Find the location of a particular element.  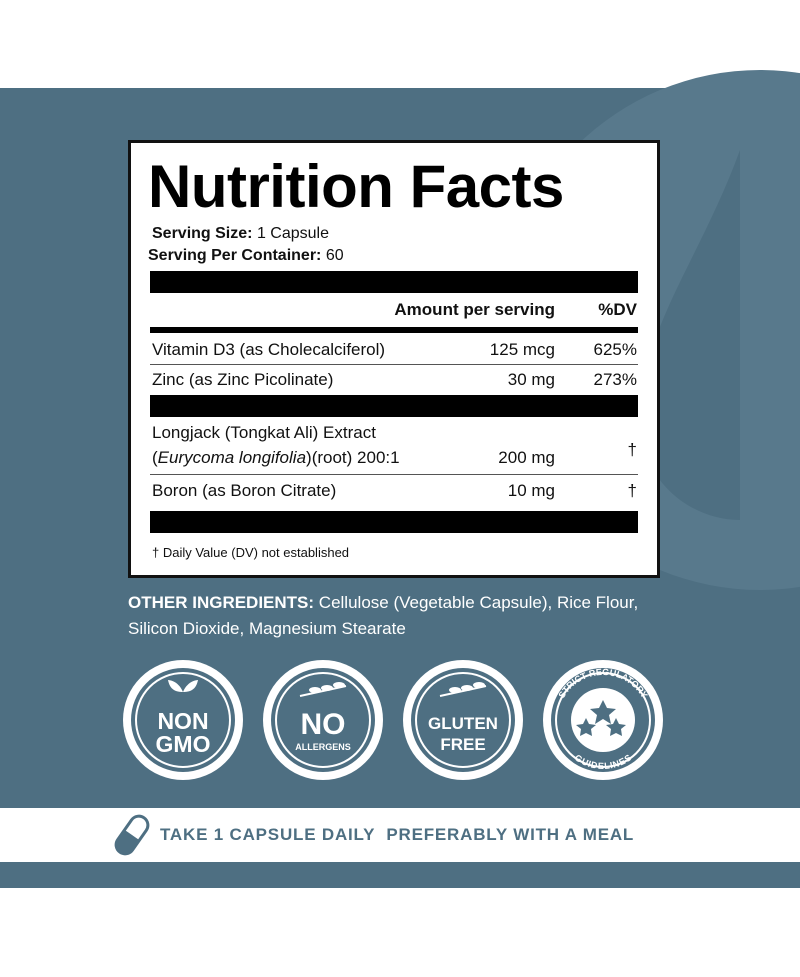

serving-size-value: 1 Capsule is located at coordinates (292, 233).